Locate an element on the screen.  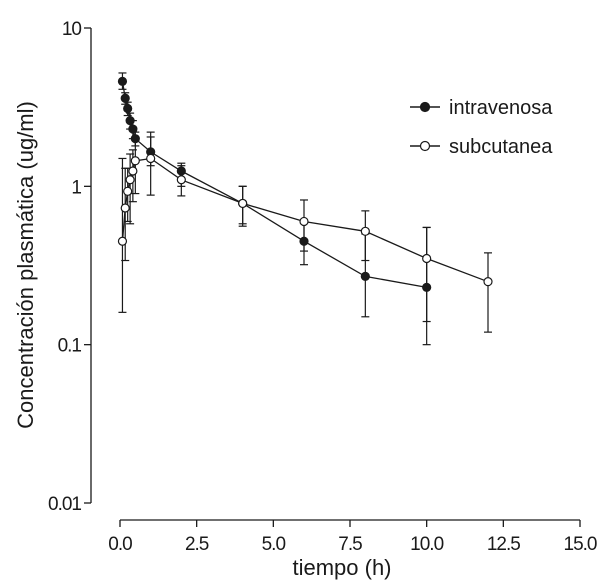
x-tick-label: 2.5 is located at coordinates (197, 544).